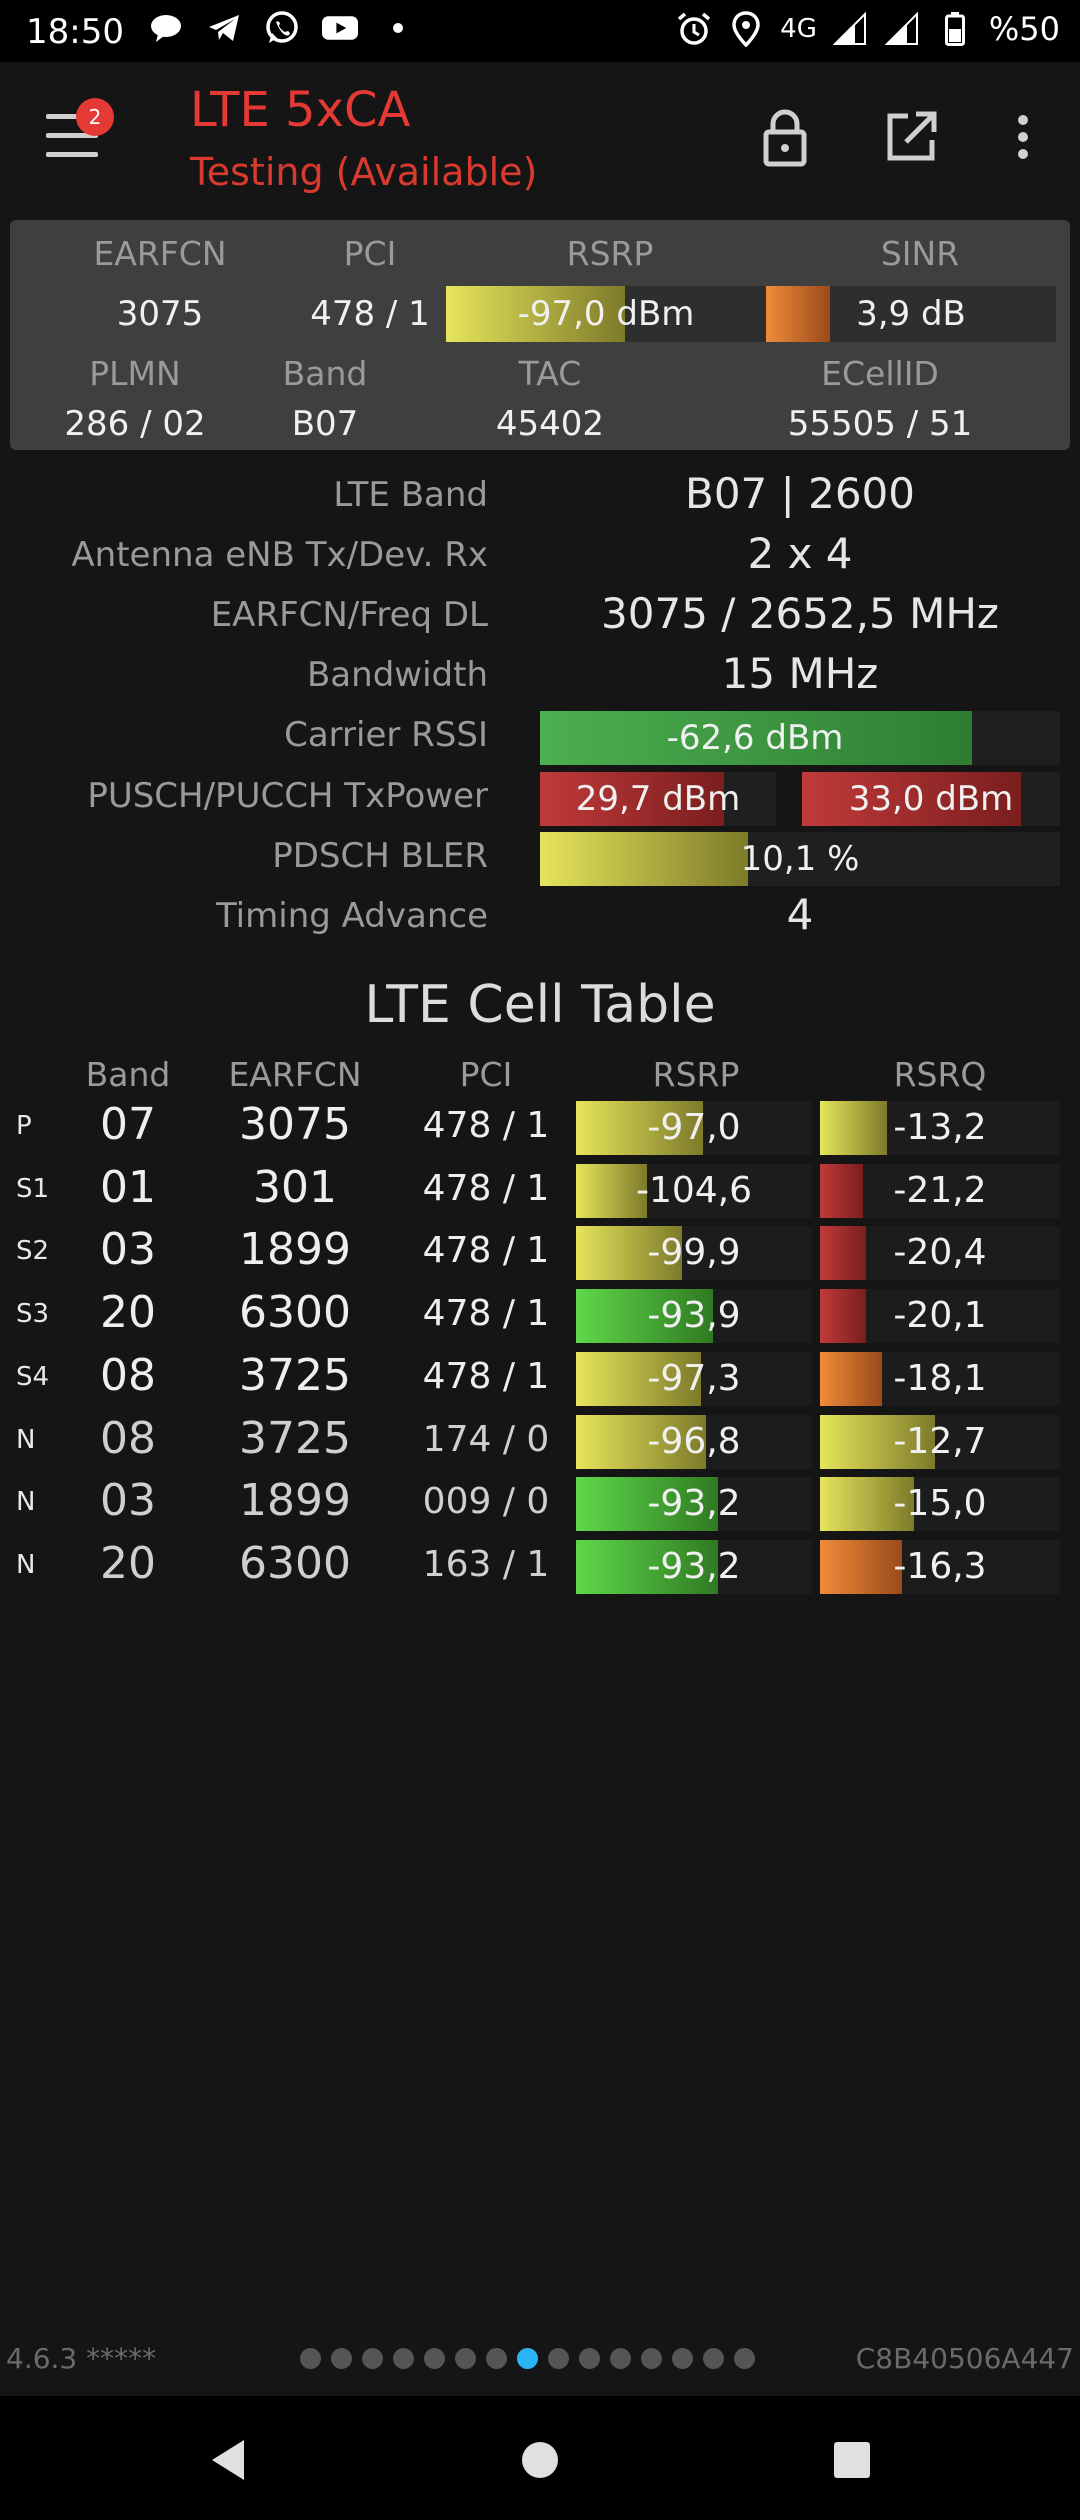  Describe the element at coordinates (911, 137) in the screenshot. I see `open-external-icon` at that location.